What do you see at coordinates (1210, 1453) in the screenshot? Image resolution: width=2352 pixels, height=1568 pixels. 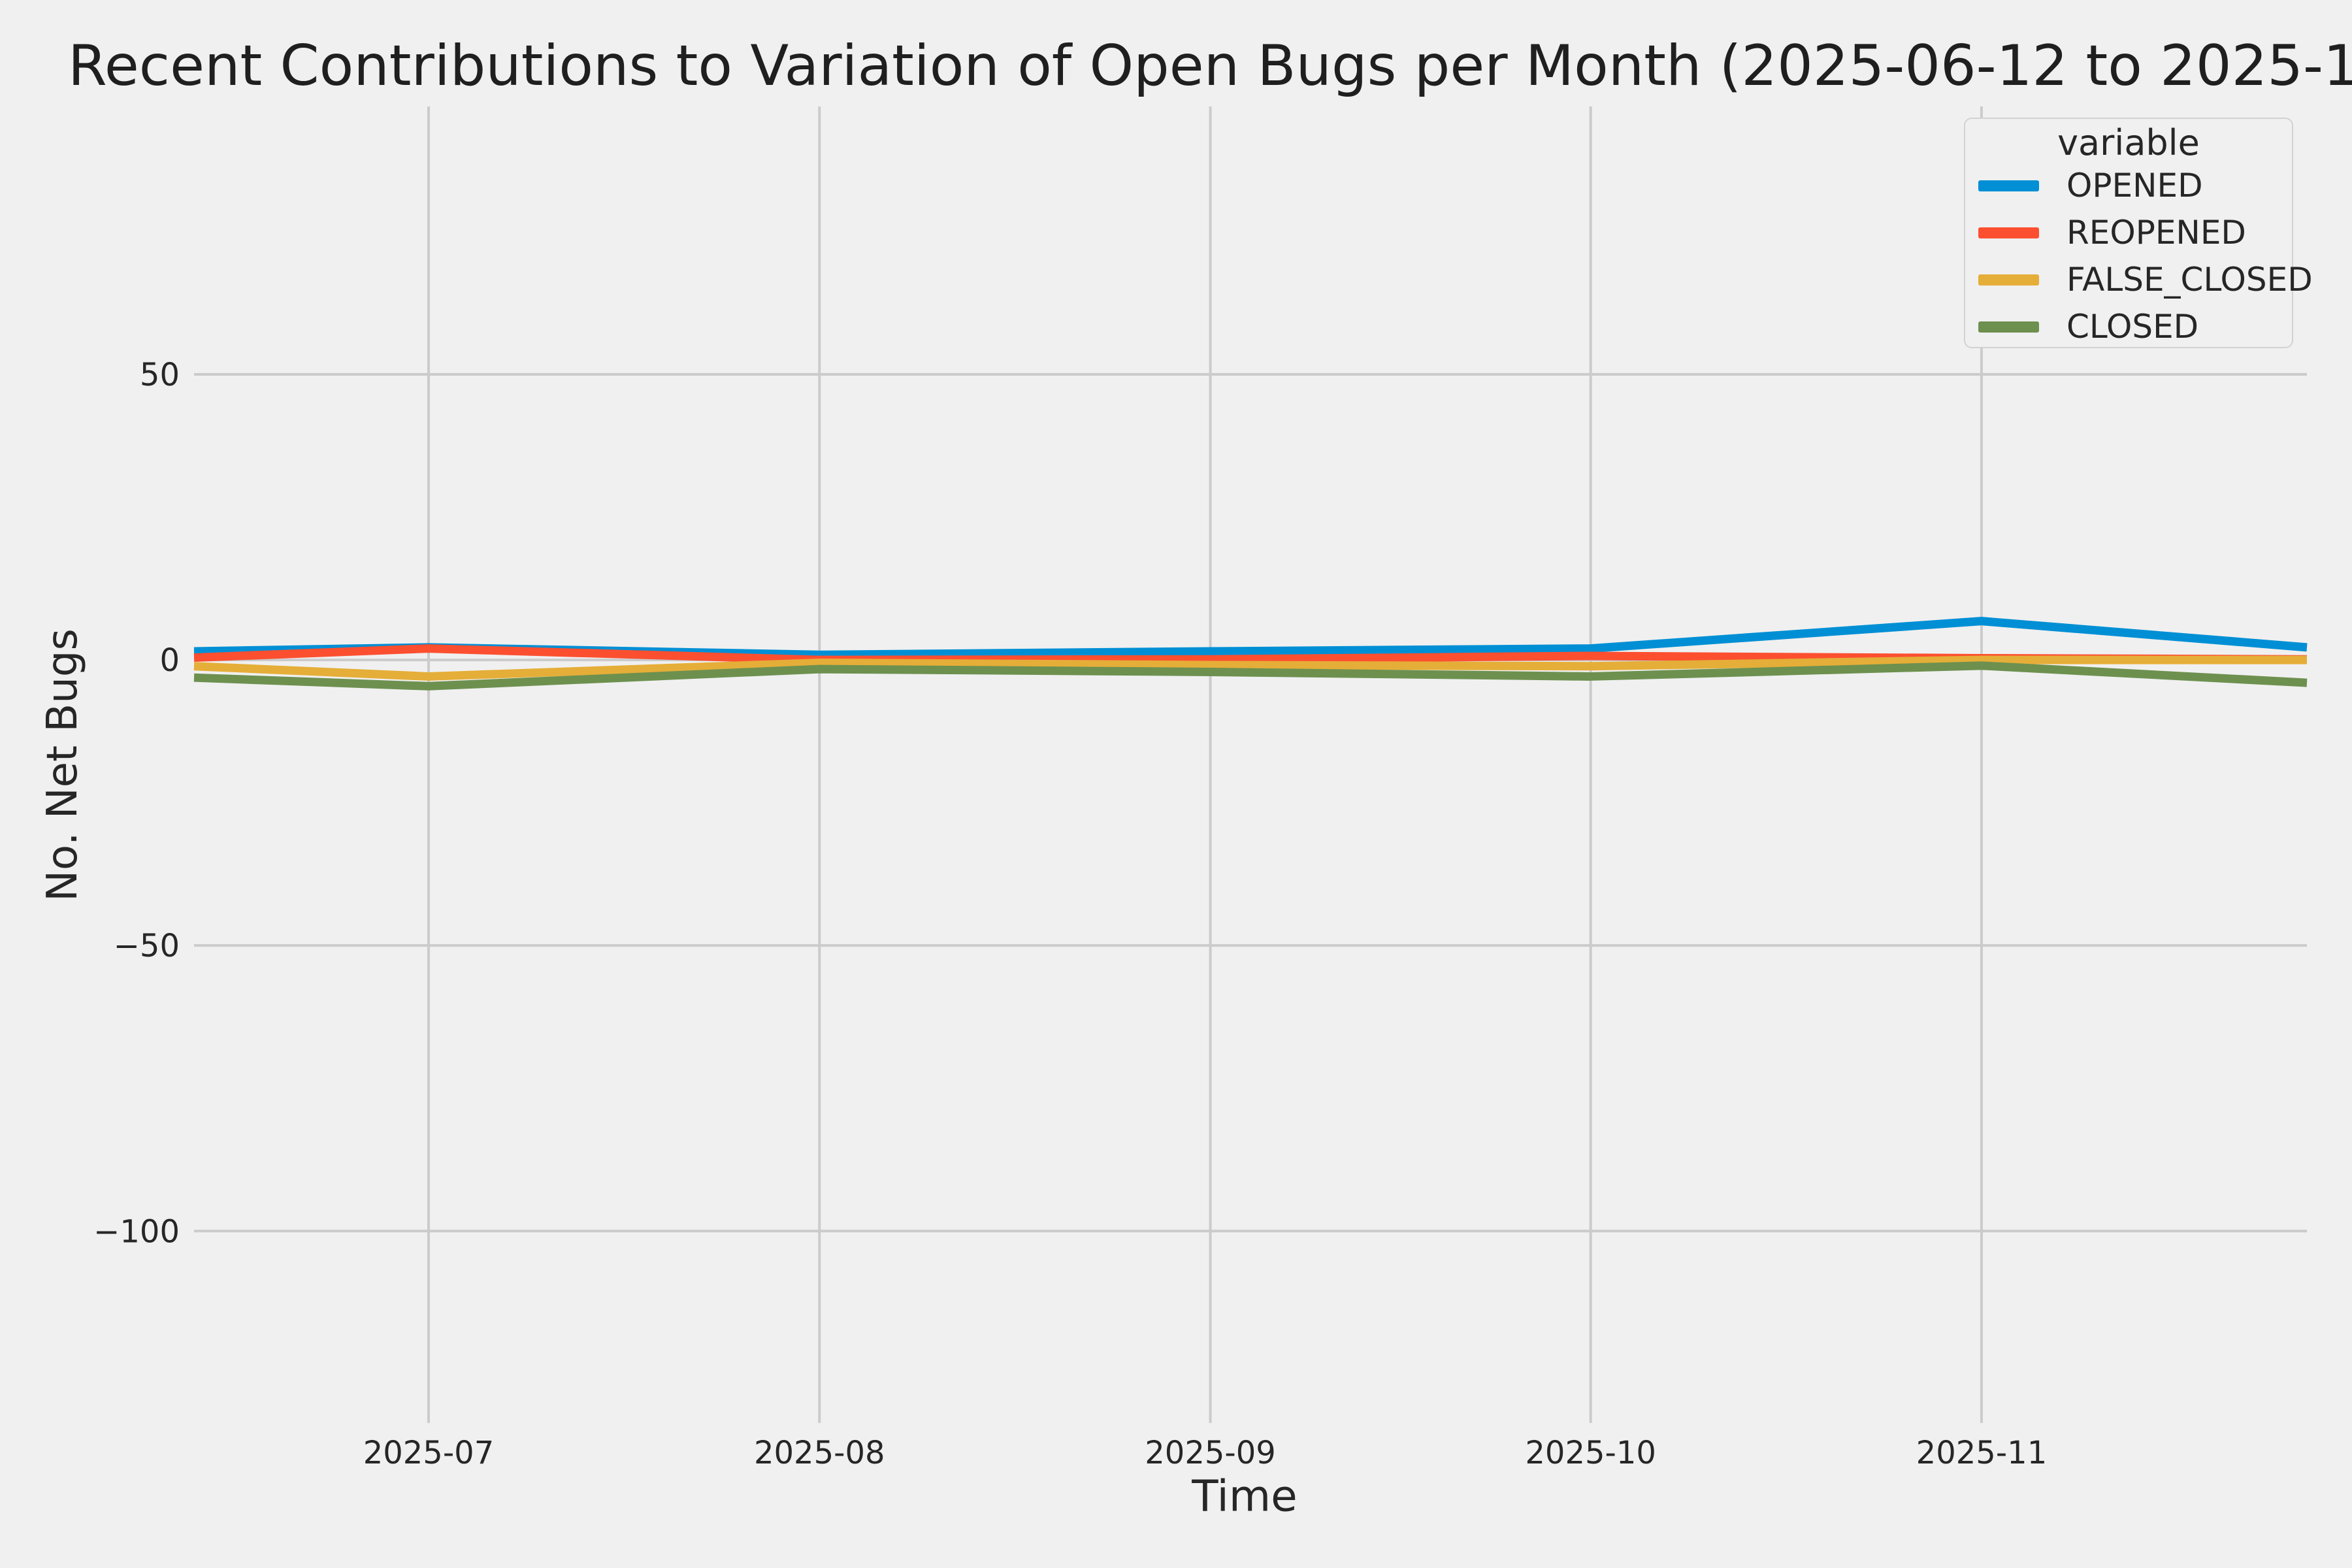 I see `x-tick-label: 2025-09` at bounding box center [1210, 1453].